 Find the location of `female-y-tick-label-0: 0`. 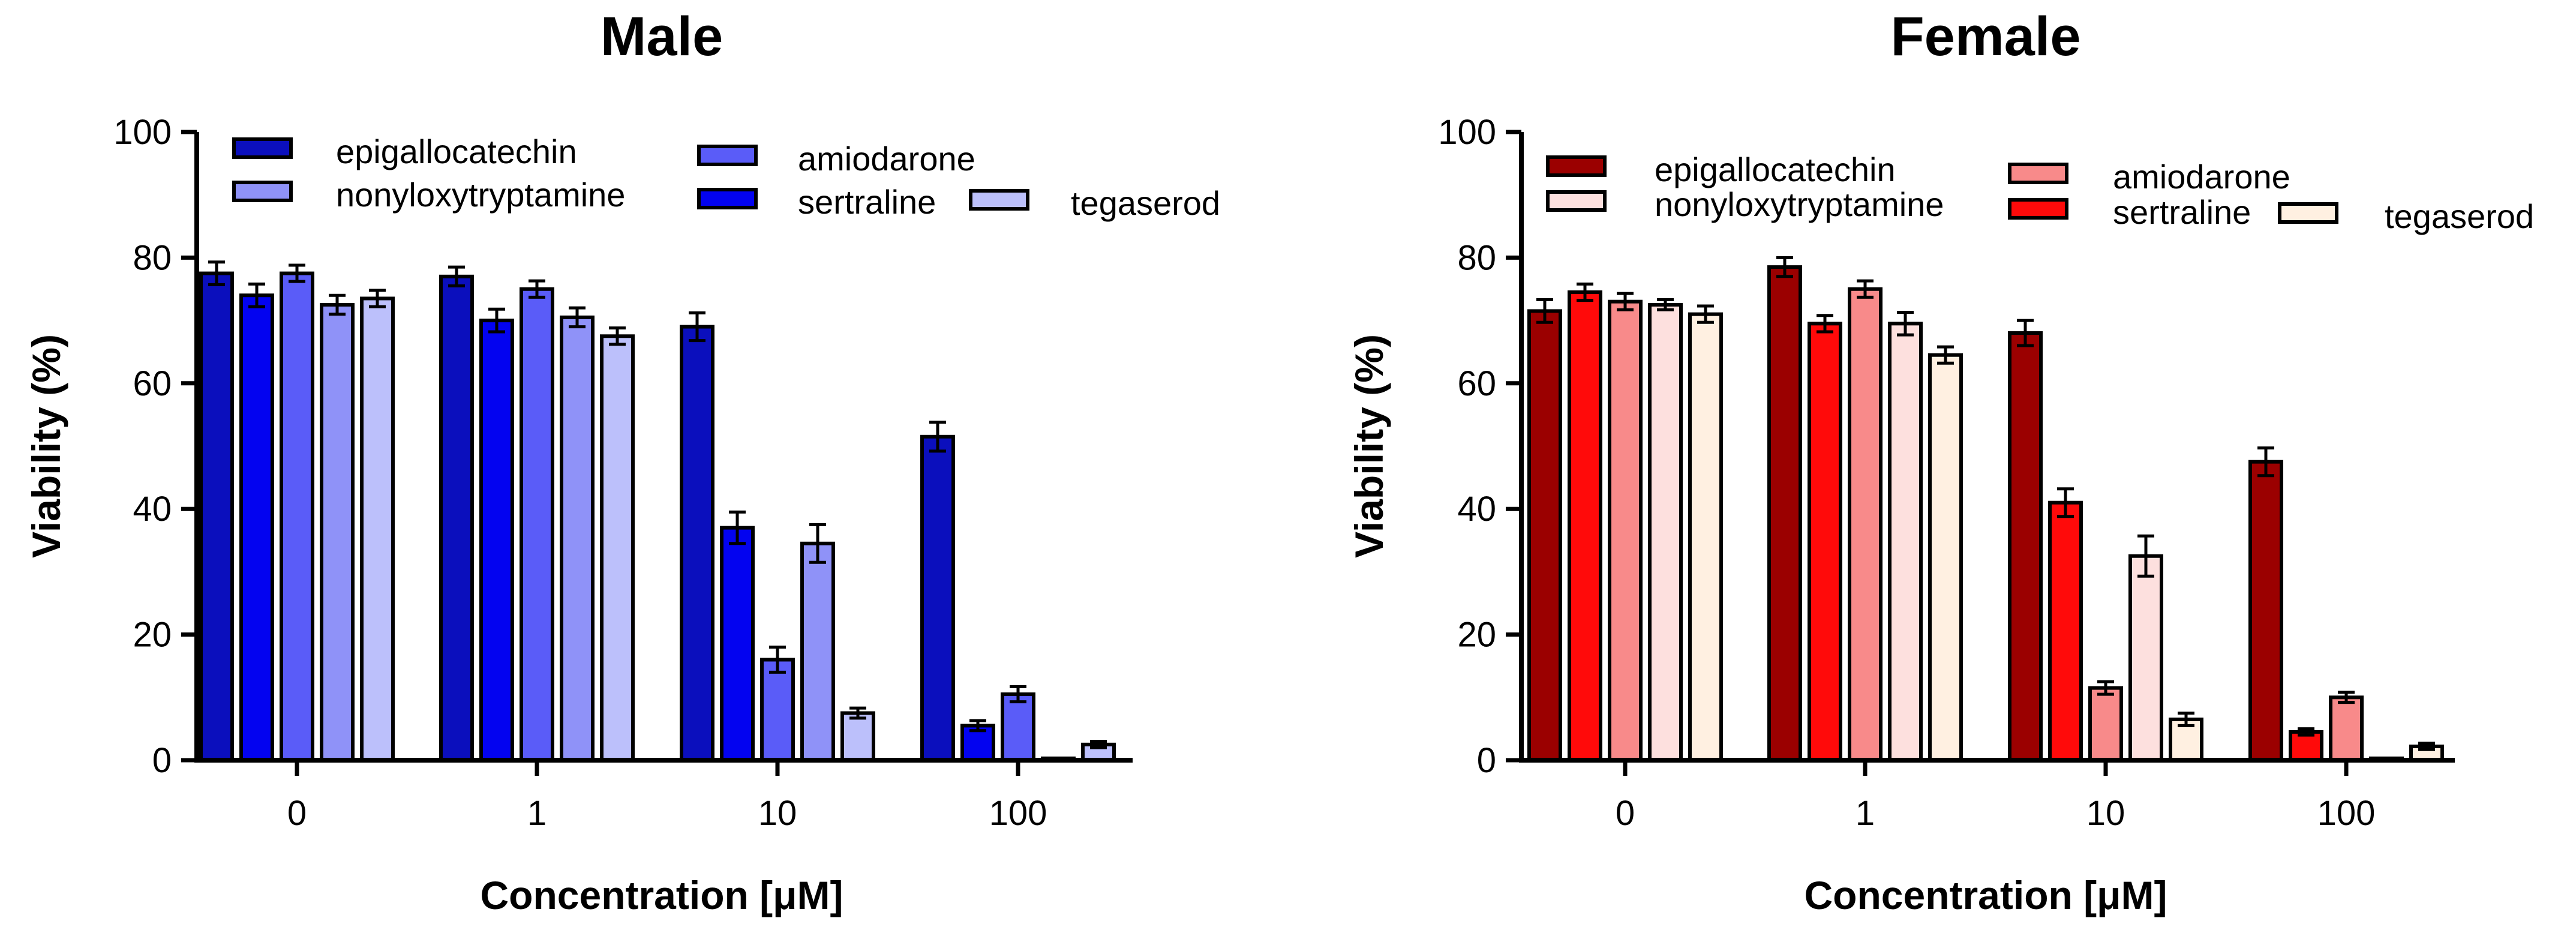

female-y-tick-label-0: 0 is located at coordinates (1486, 760).